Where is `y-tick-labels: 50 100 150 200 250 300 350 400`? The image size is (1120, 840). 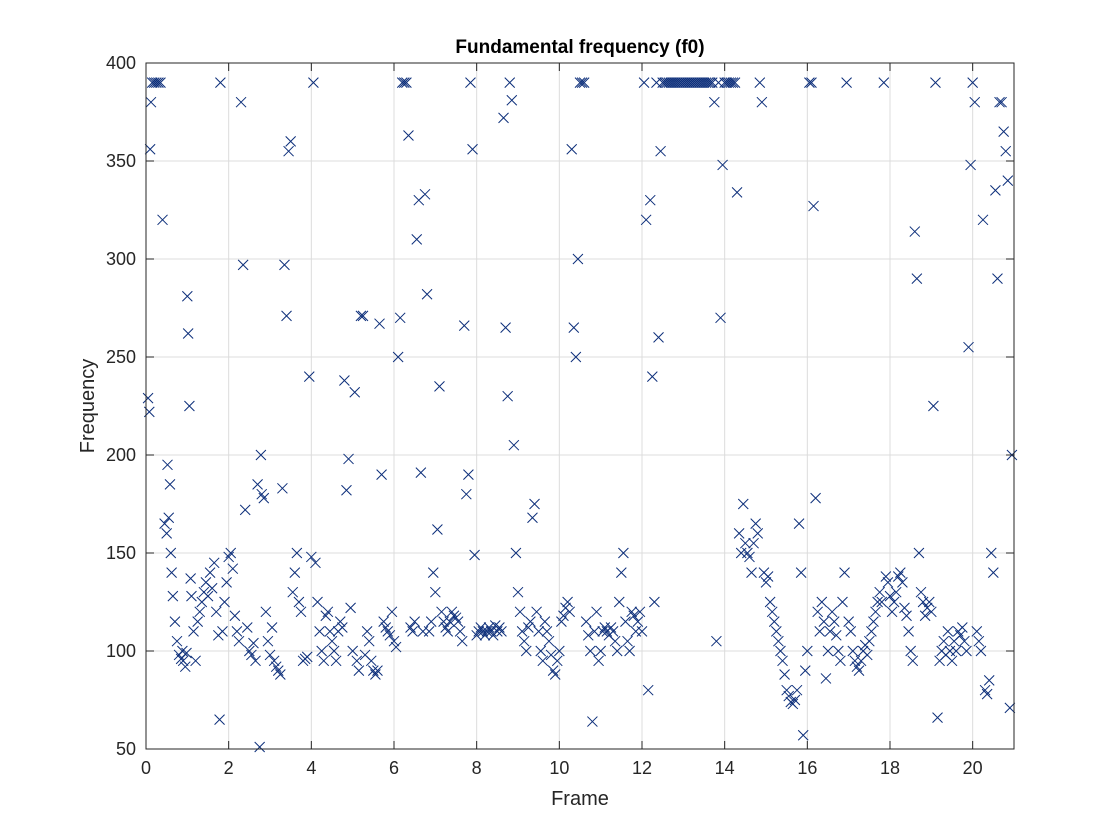 y-tick-labels: 50 100 150 200 250 300 350 400 is located at coordinates (121, 406).